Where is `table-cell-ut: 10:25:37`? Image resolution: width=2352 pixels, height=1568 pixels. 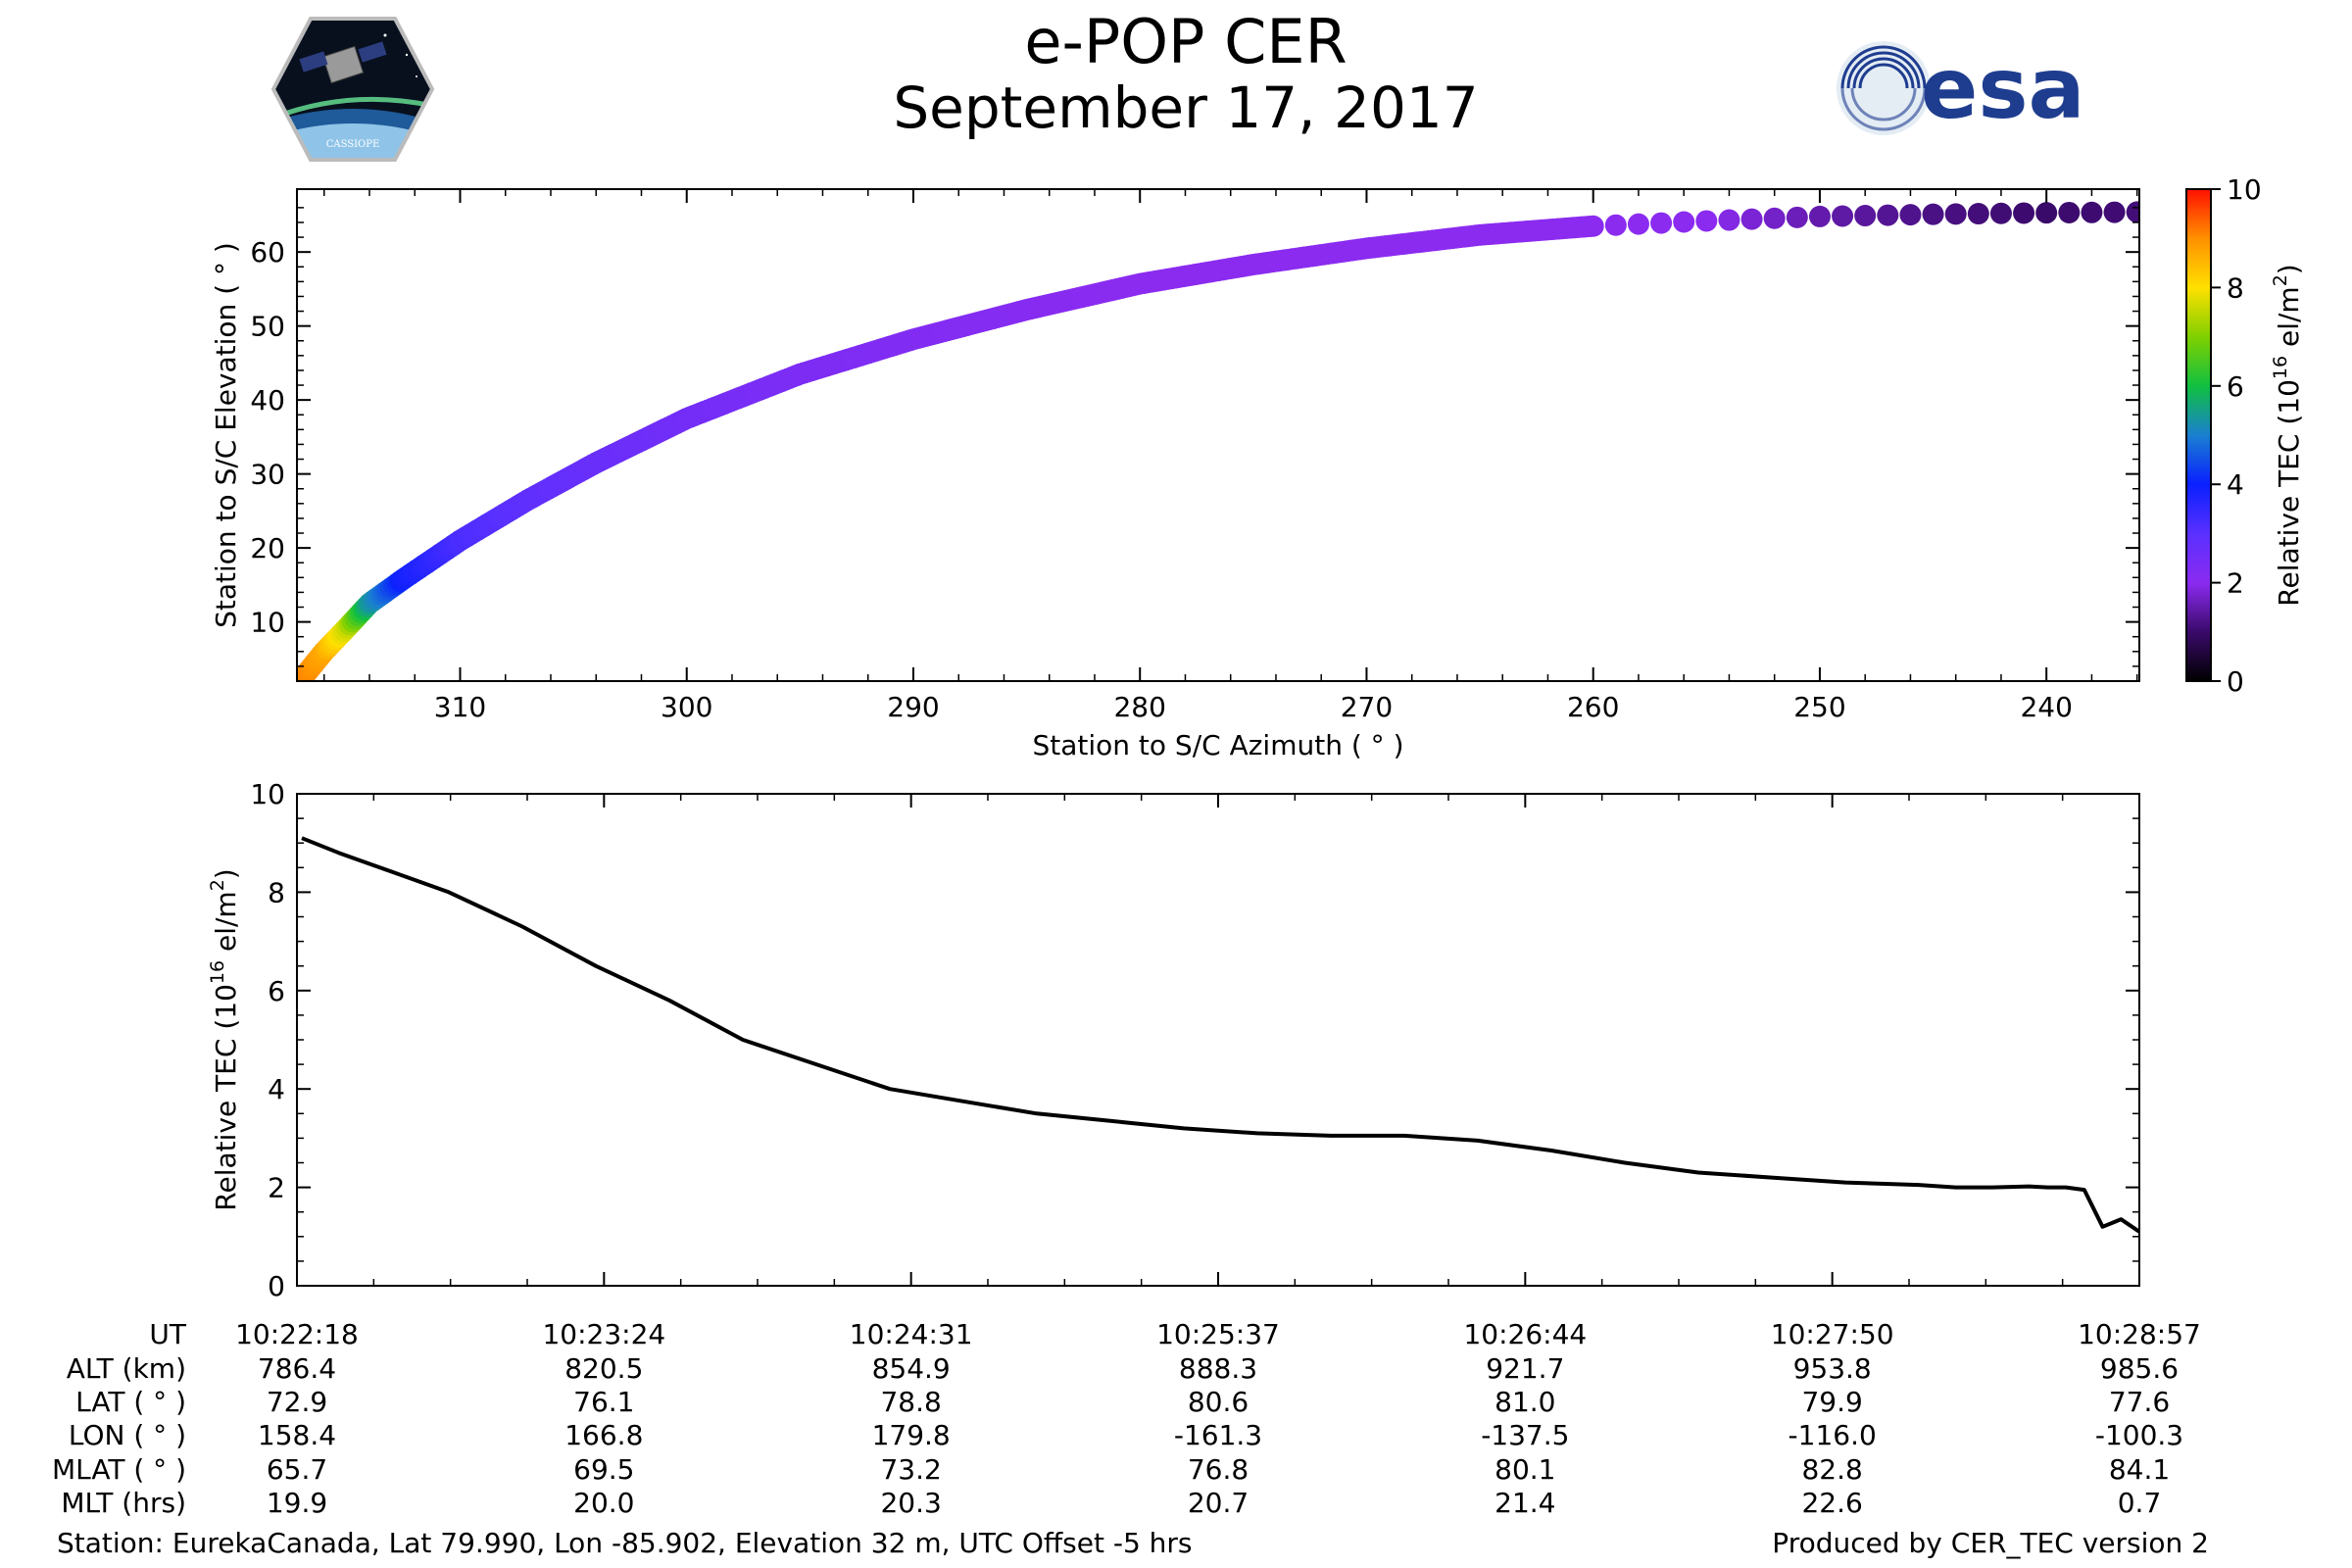 table-cell-ut: 10:25:37 is located at coordinates (1218, 1334).